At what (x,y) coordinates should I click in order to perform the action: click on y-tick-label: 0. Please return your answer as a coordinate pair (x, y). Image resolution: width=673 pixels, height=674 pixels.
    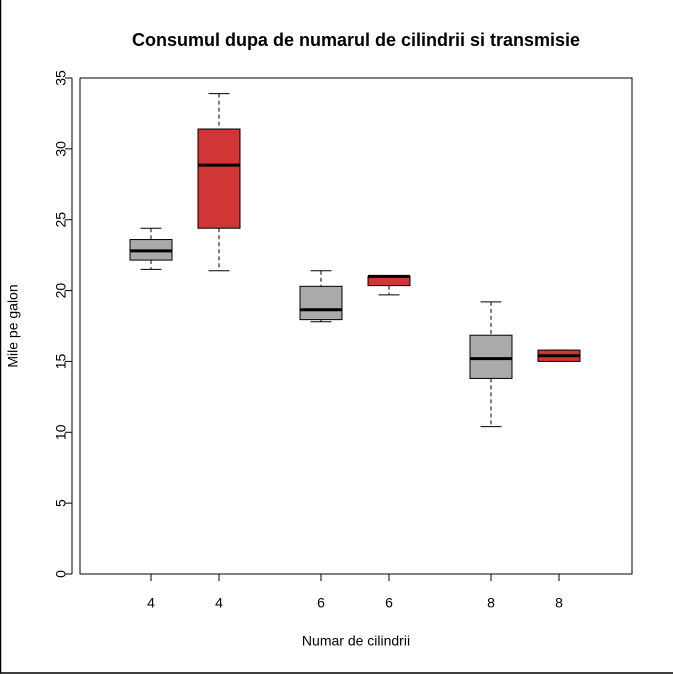
    Looking at the image, I should click on (61, 574).